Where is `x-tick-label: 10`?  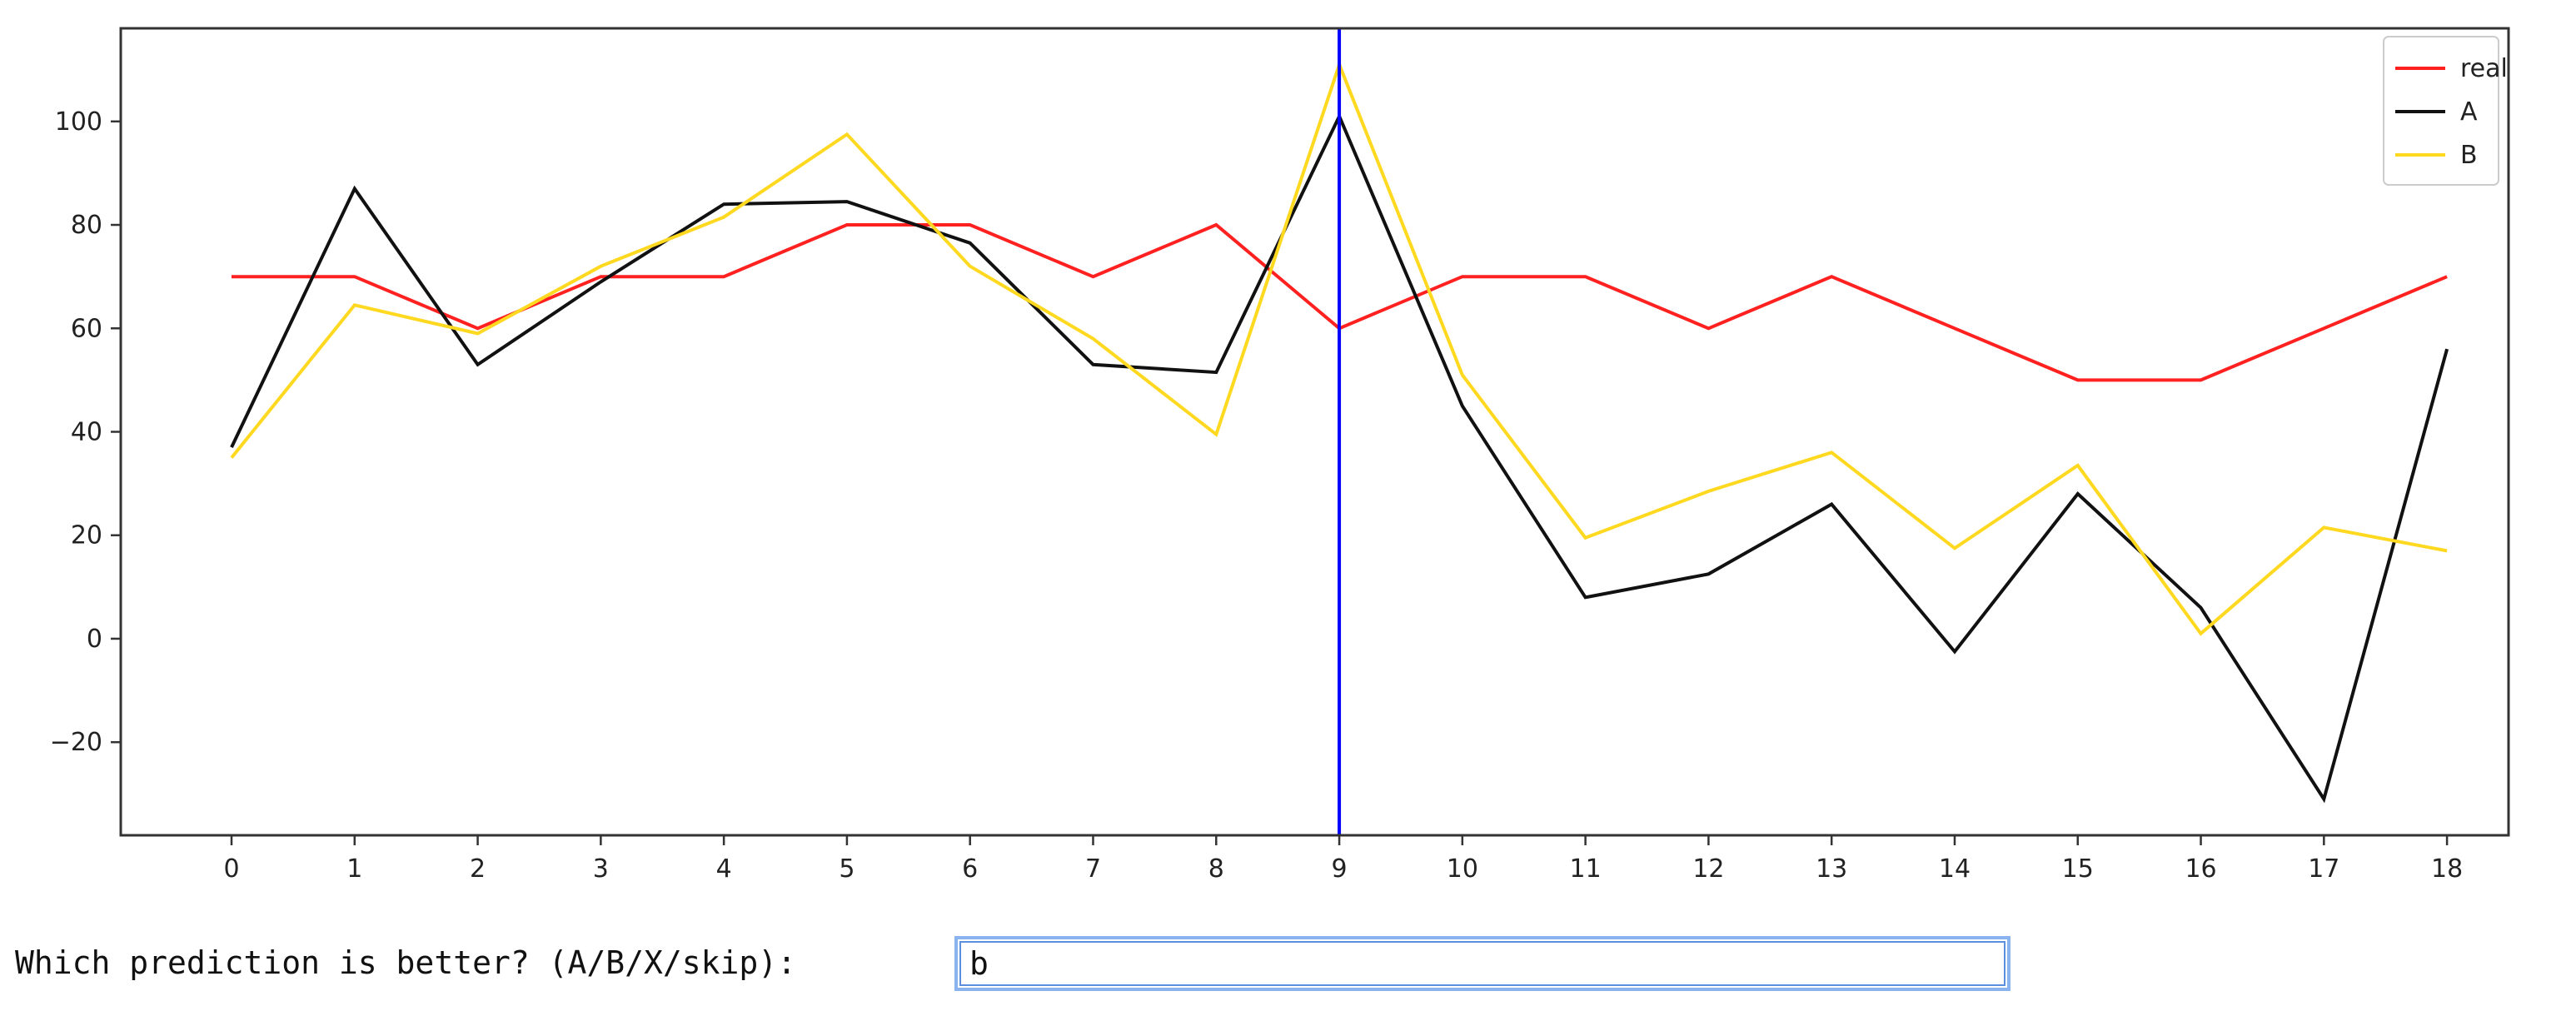 x-tick-label: 10 is located at coordinates (1462, 869).